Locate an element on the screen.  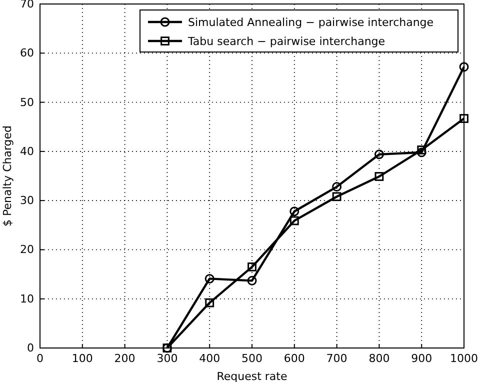
y-tick-label: 30 is located at coordinates (27, 201).